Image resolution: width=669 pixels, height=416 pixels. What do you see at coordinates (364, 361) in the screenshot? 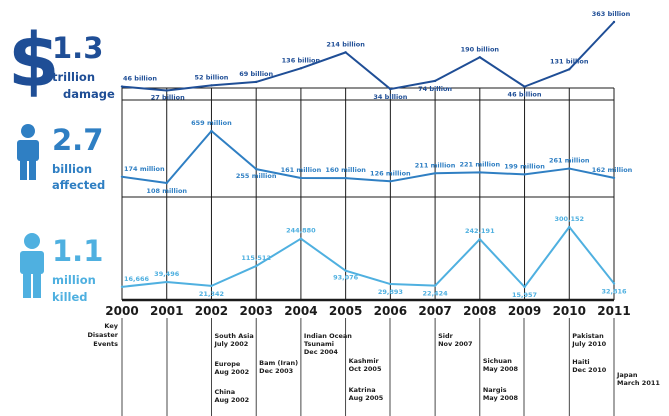
I see `event-label: Kashmir` at bounding box center [364, 361].